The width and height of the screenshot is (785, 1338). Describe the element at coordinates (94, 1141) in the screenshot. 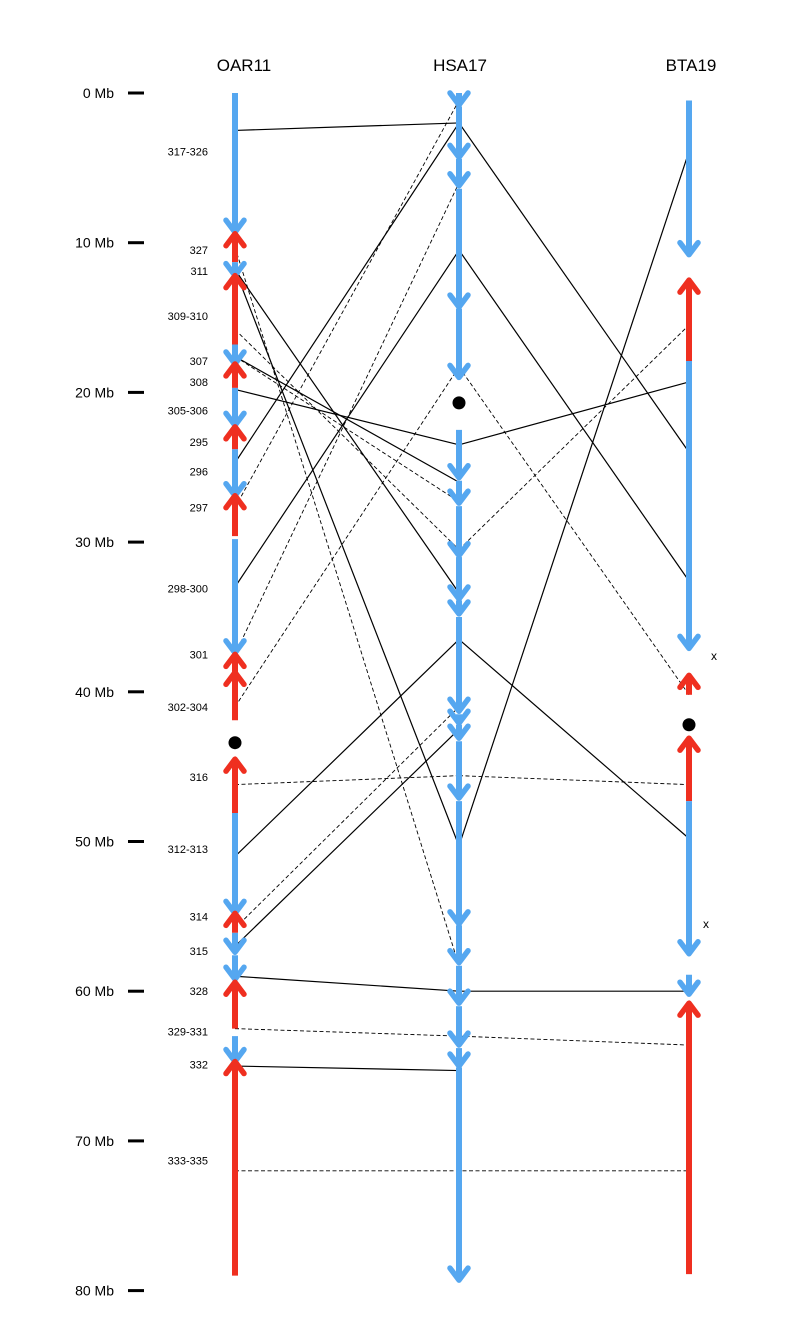

I see `scale-label: 70 Mb` at that location.